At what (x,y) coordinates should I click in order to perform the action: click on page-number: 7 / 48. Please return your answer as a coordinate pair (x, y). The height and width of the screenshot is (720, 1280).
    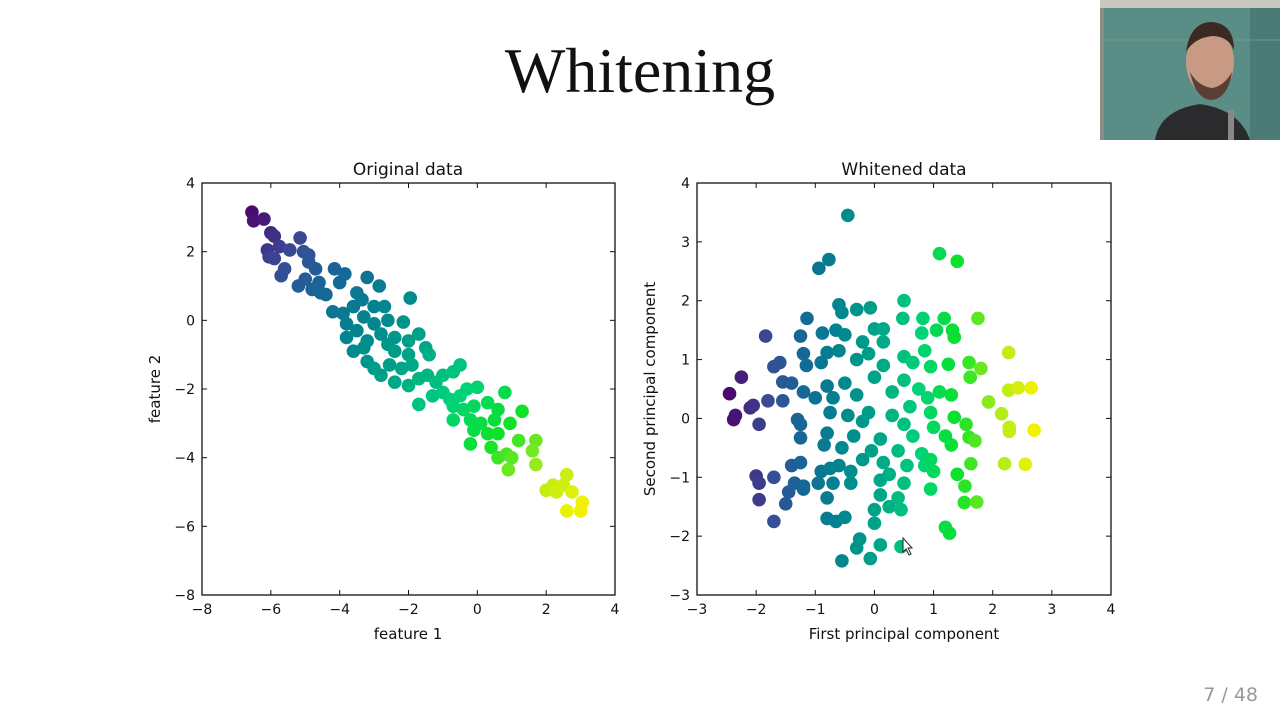
    Looking at the image, I should click on (1230, 695).